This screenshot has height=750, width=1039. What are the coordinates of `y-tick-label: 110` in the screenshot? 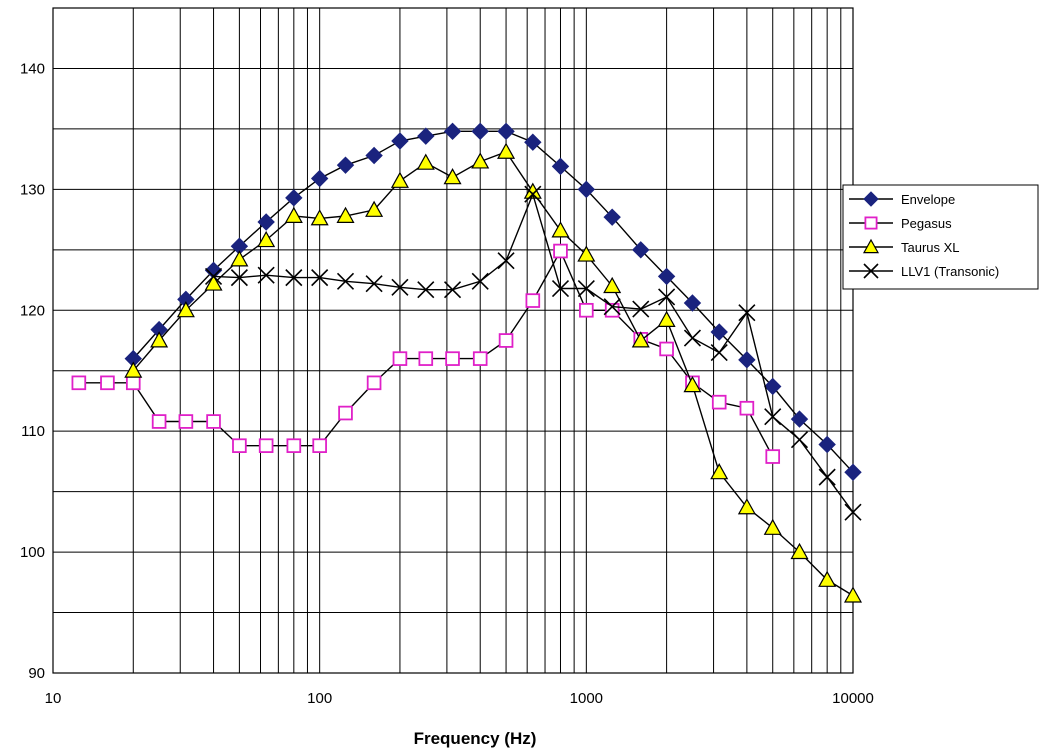 It's located at (33, 431).